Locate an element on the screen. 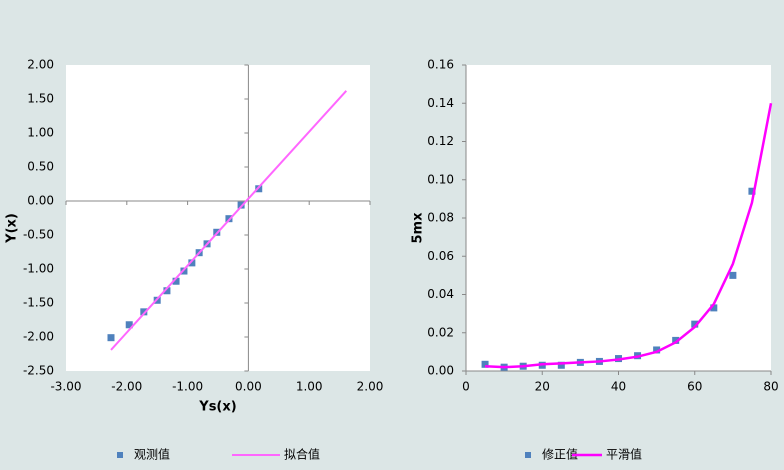  legend-label: 拟合值 is located at coordinates (302, 454).